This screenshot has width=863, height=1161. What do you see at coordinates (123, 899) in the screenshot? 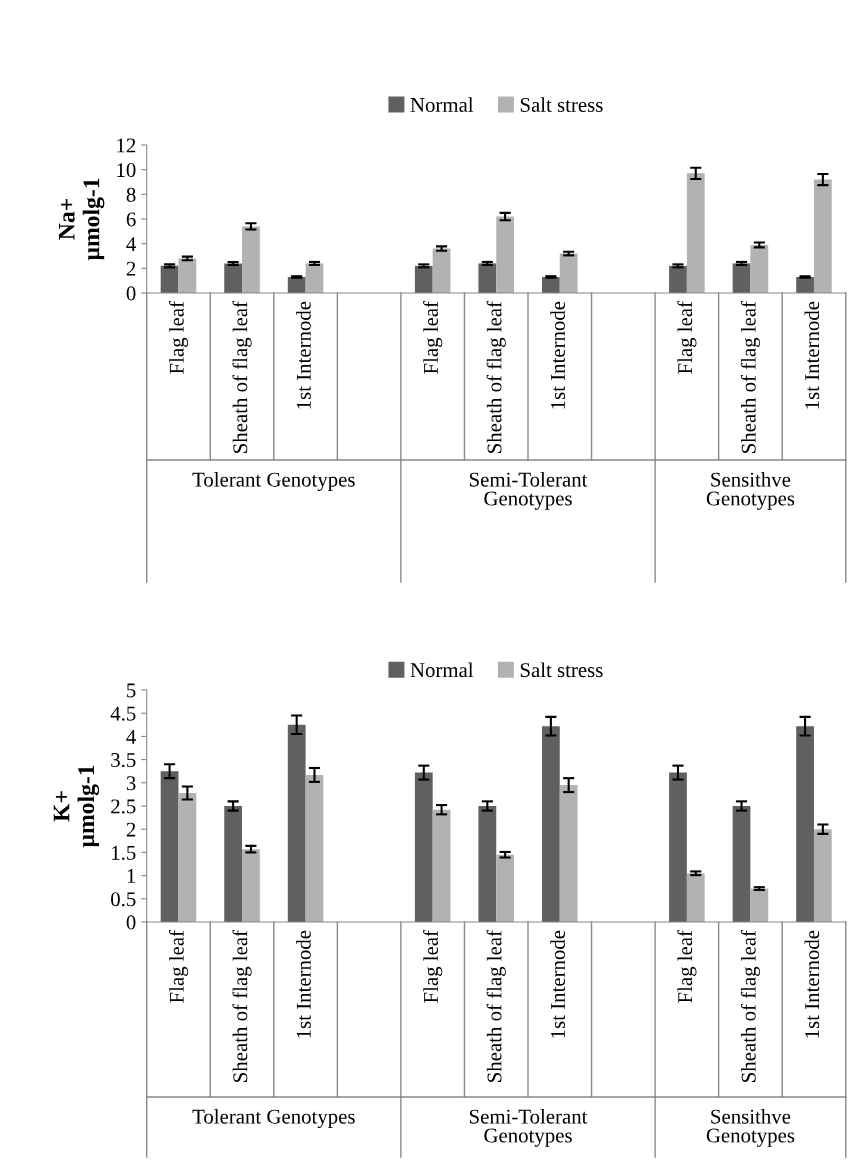
I see `y-tick-label: 0.5` at bounding box center [123, 899].